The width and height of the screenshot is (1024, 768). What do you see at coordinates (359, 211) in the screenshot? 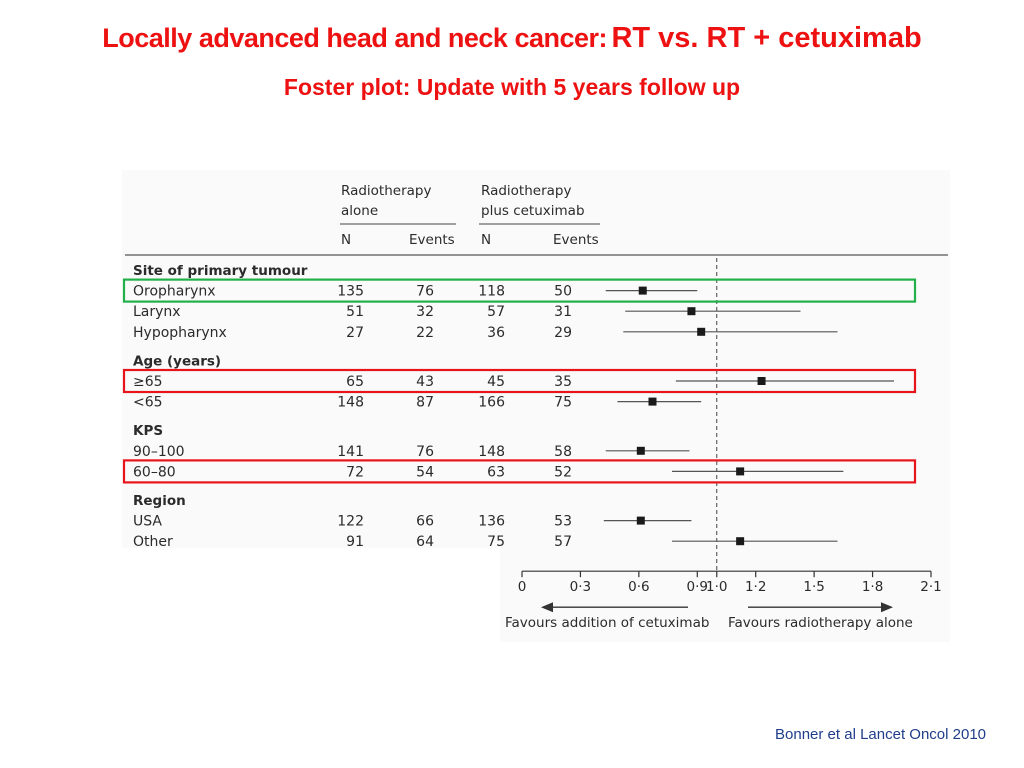
I see `header-rt-alone-line2: alone` at bounding box center [359, 211].